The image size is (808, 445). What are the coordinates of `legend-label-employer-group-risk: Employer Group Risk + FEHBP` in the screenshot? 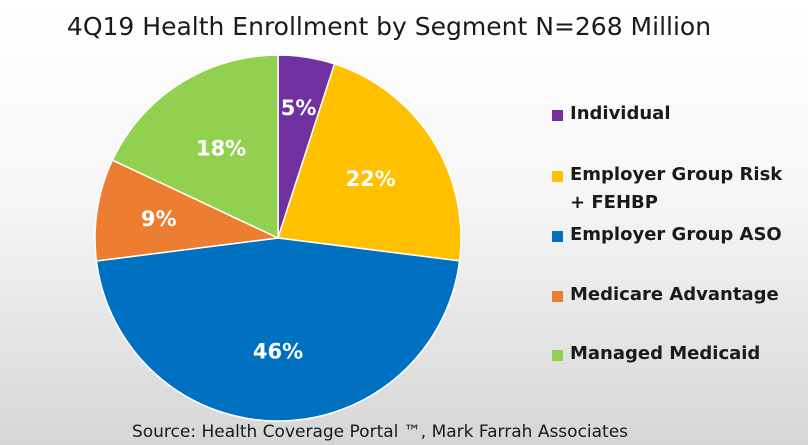 It's located at (676, 188).